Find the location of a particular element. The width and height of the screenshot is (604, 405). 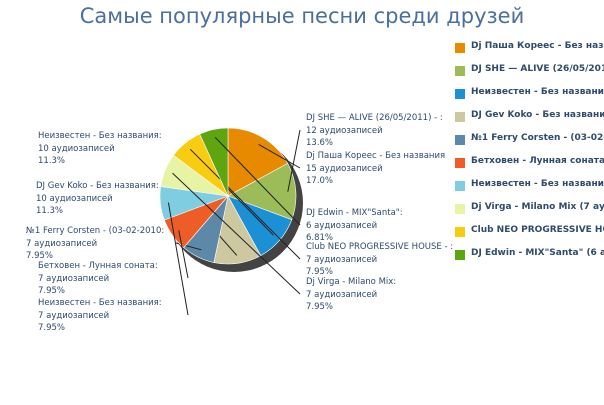

legend-label: Неизвестен - Без названия (7 а is located at coordinates (537, 184).